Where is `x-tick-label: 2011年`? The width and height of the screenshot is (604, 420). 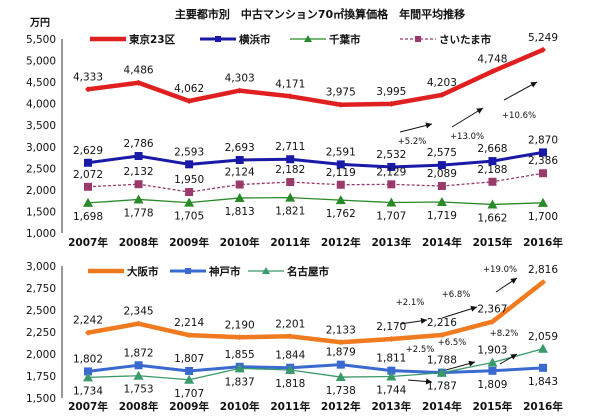
x-tick-label: 2011年 is located at coordinates (290, 242).